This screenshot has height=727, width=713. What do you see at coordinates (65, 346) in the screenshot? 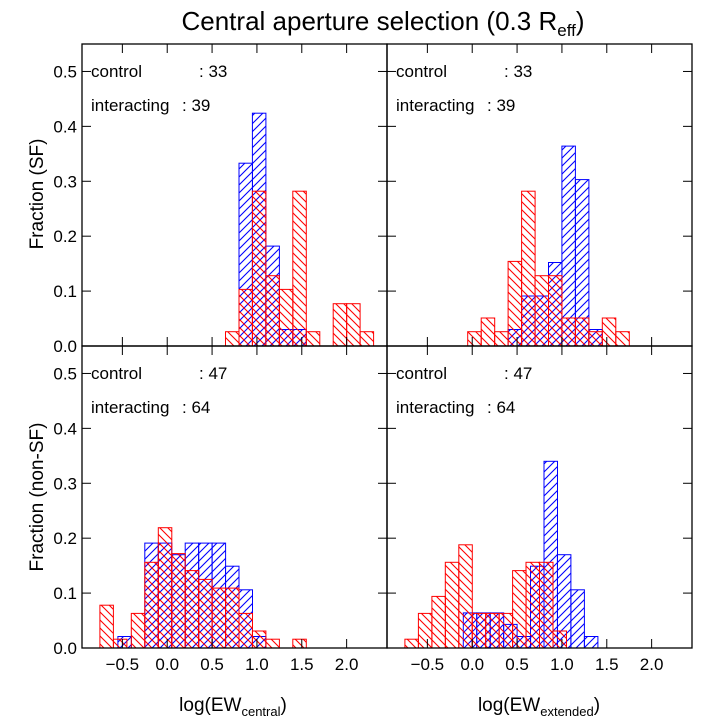
I see `y-tick-label-top-left-0: 0.0` at bounding box center [65, 346].